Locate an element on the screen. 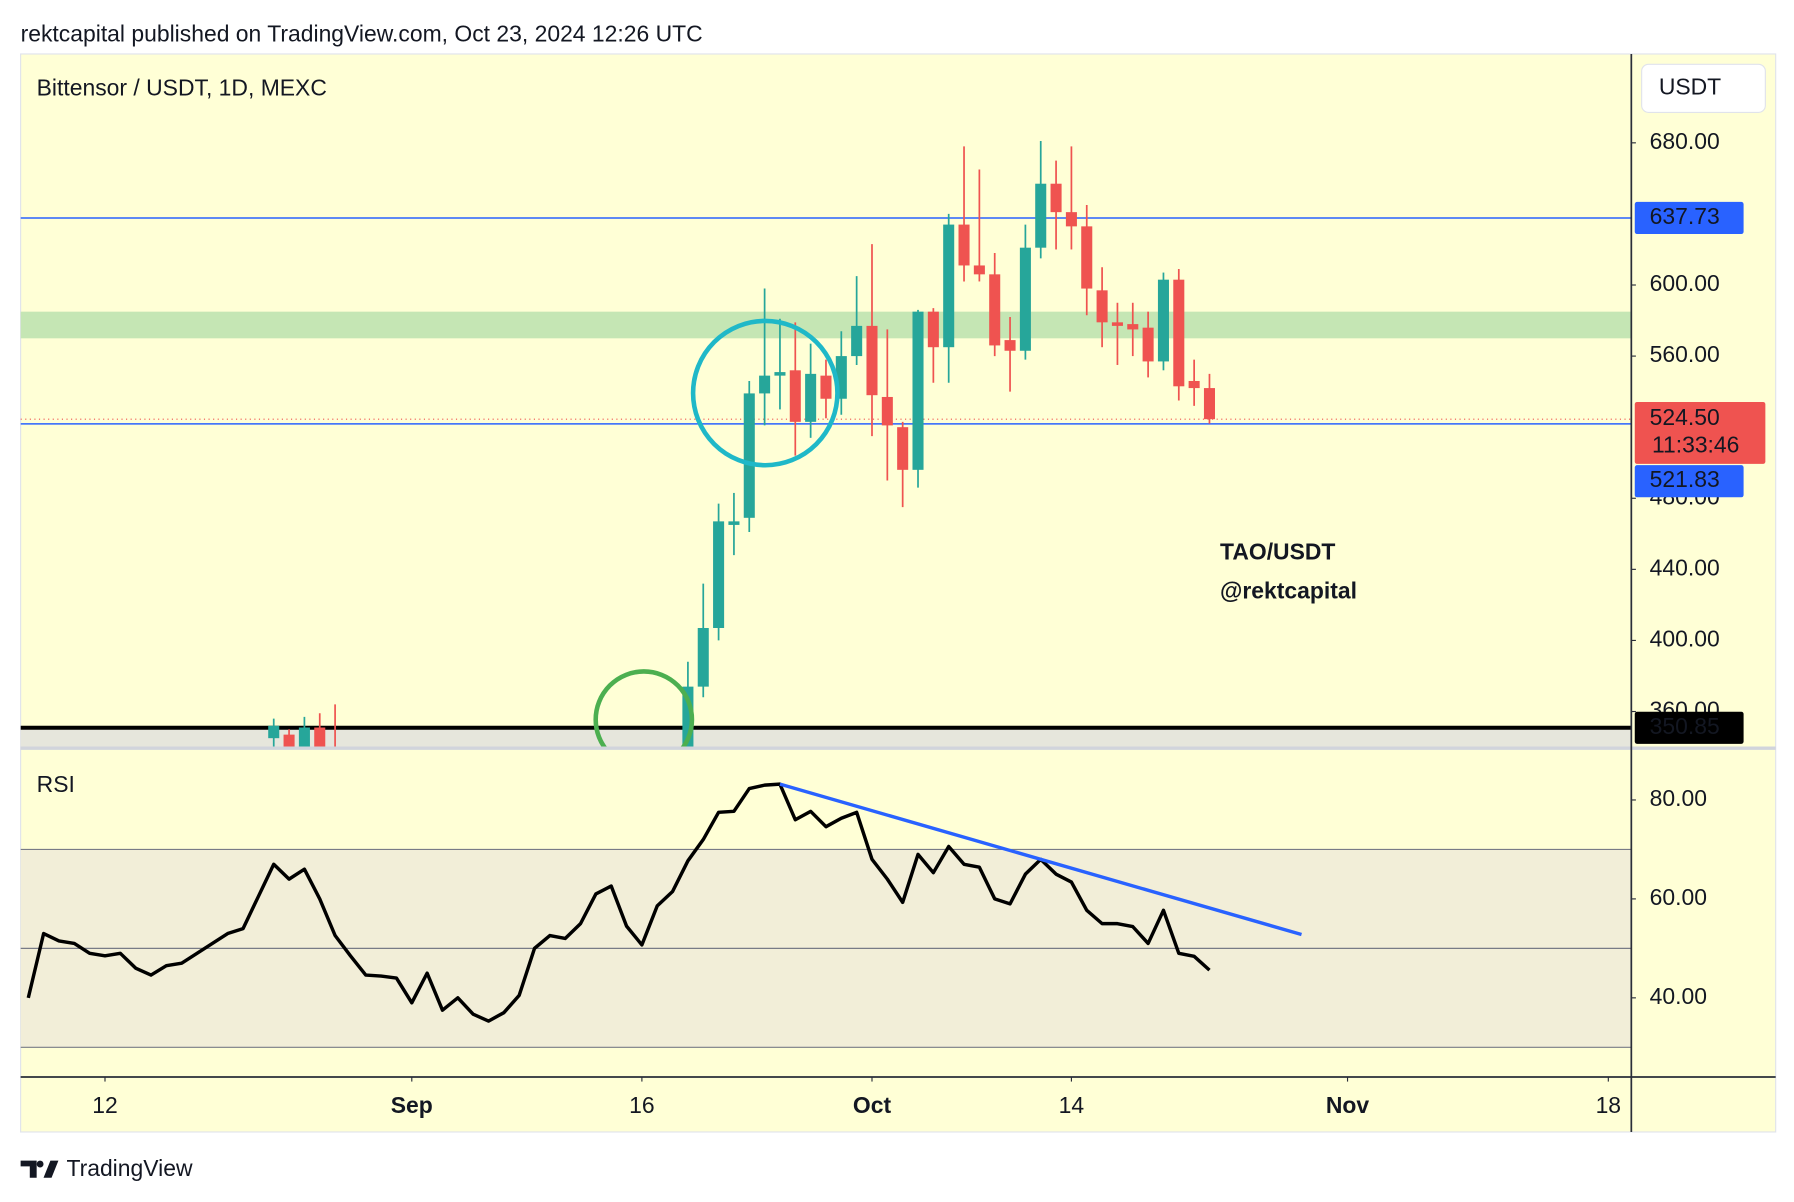 The height and width of the screenshot is (1202, 1794). x-tick-label: Sep is located at coordinates (412, 1105).